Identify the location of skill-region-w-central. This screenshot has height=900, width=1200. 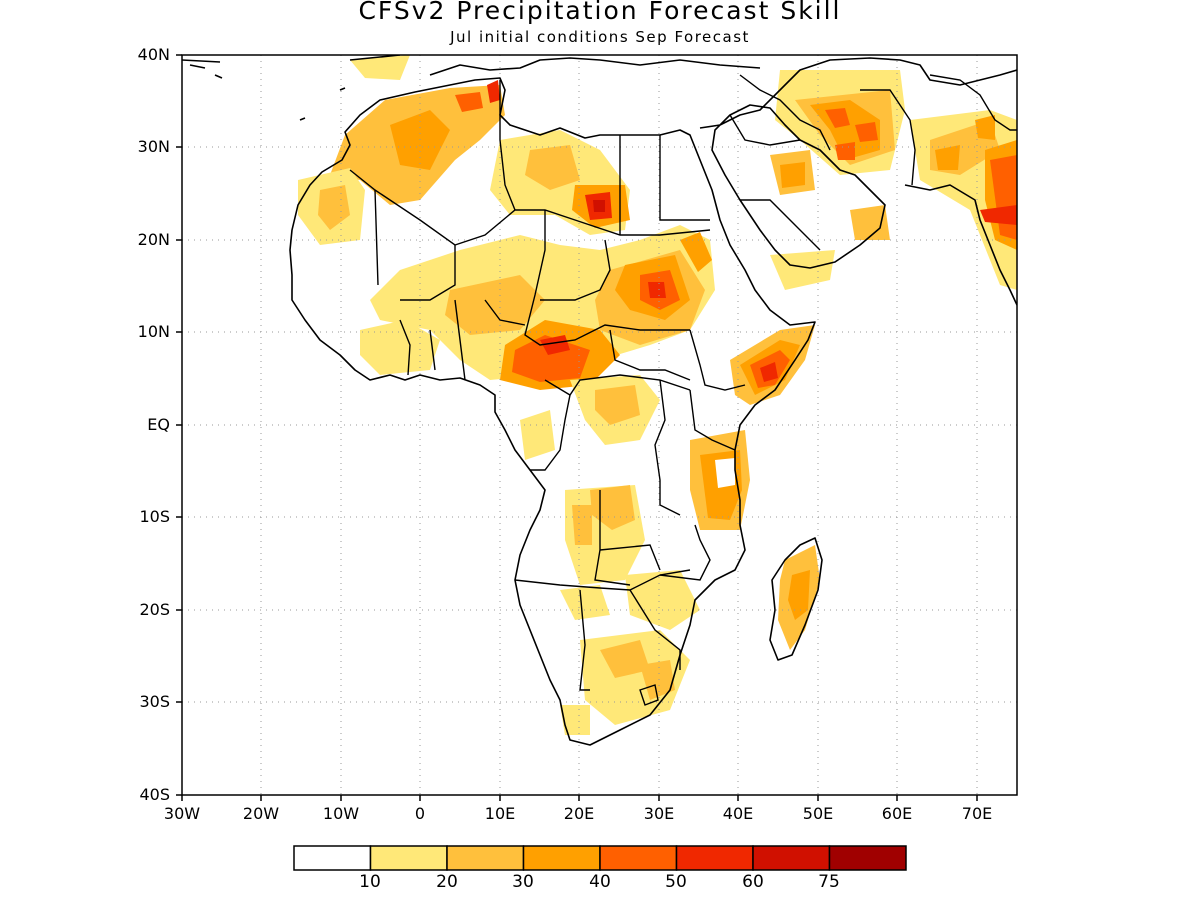
(537, 435).